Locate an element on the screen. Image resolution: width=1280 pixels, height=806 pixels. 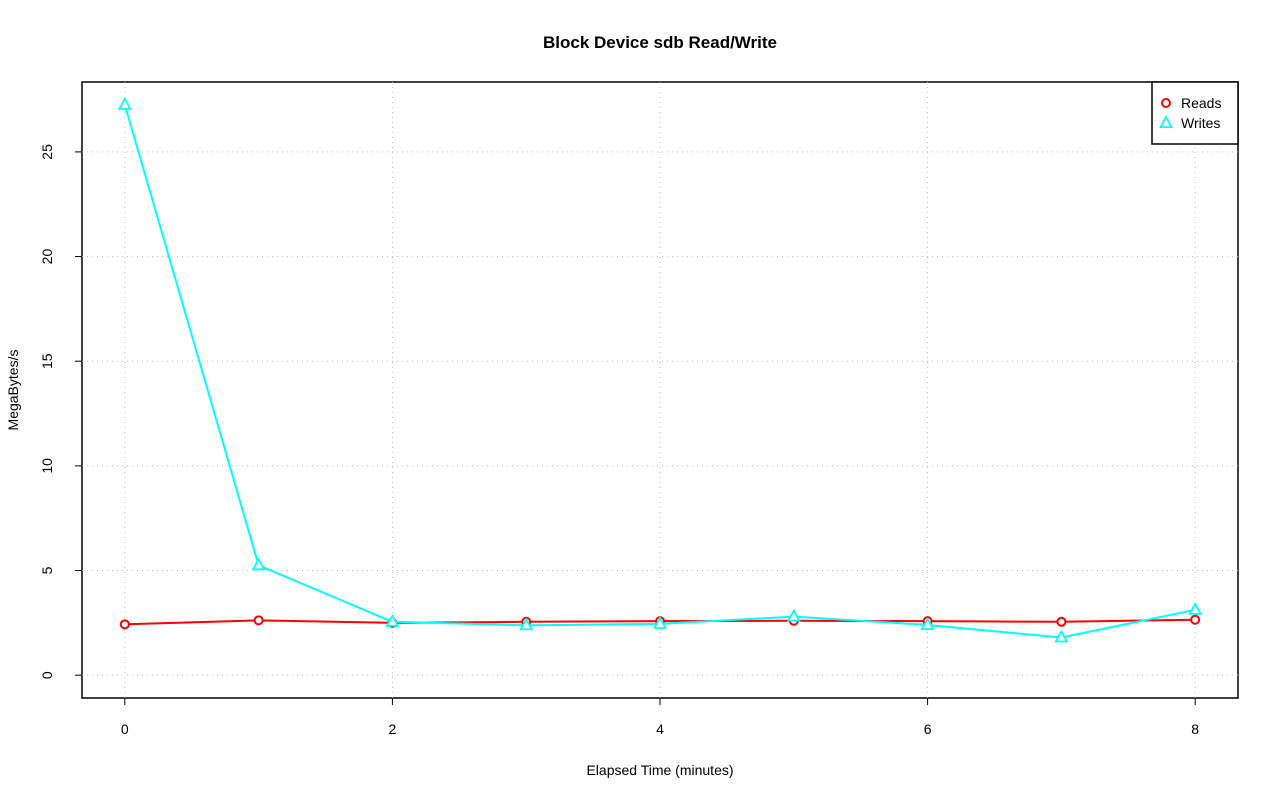
x-axis-label: Elapsed Time (minutes) is located at coordinates (659, 770).